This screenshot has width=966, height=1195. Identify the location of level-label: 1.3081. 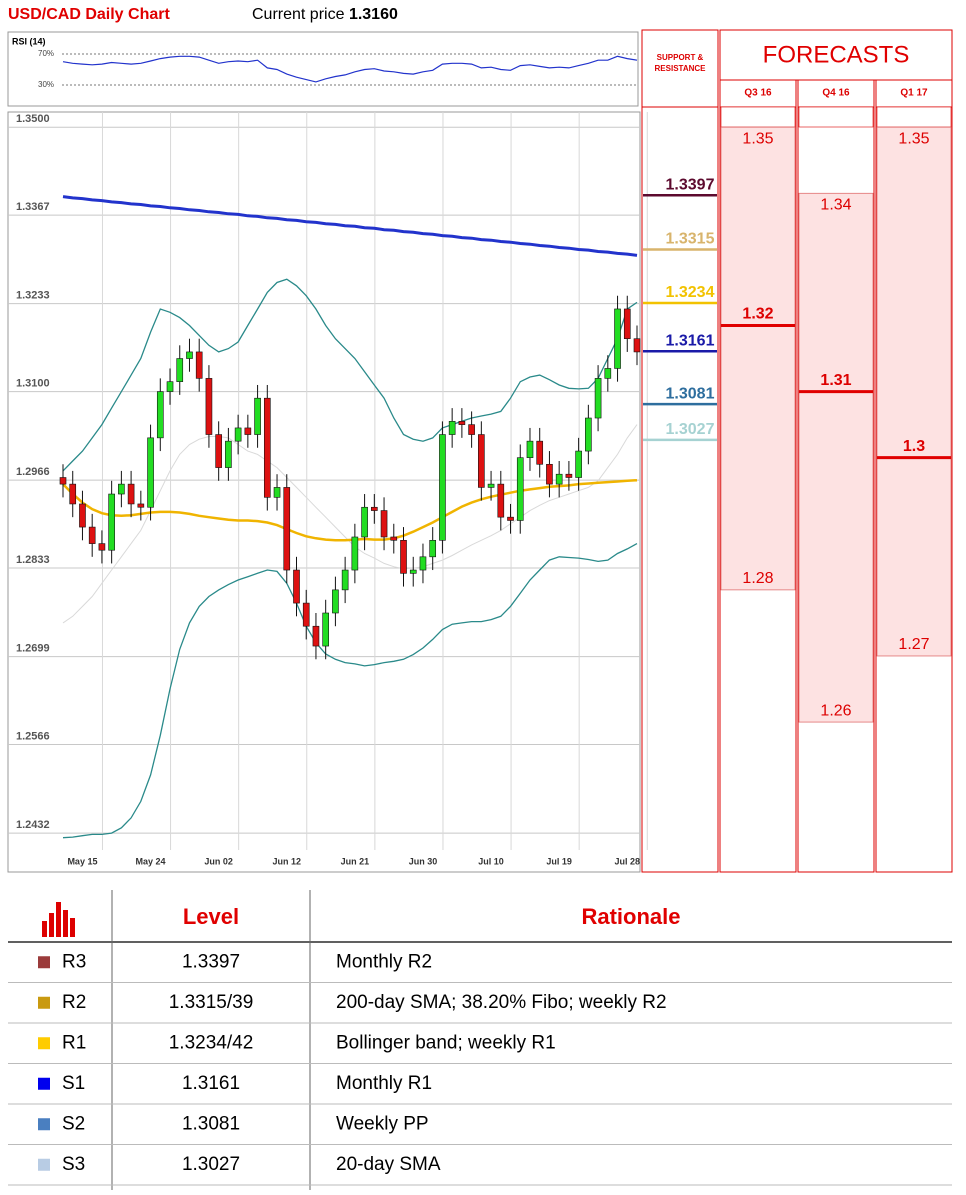
(690, 393).